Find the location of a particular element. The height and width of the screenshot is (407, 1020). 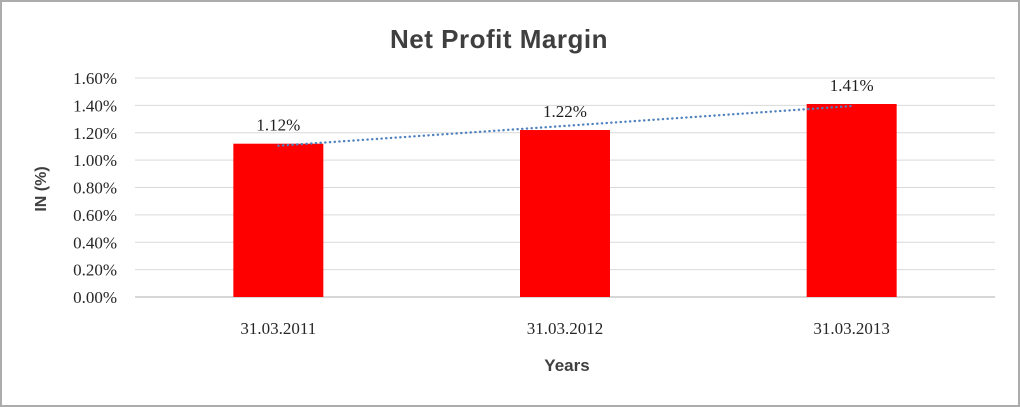

chart-title: Net Profit Margin is located at coordinates (499, 39).